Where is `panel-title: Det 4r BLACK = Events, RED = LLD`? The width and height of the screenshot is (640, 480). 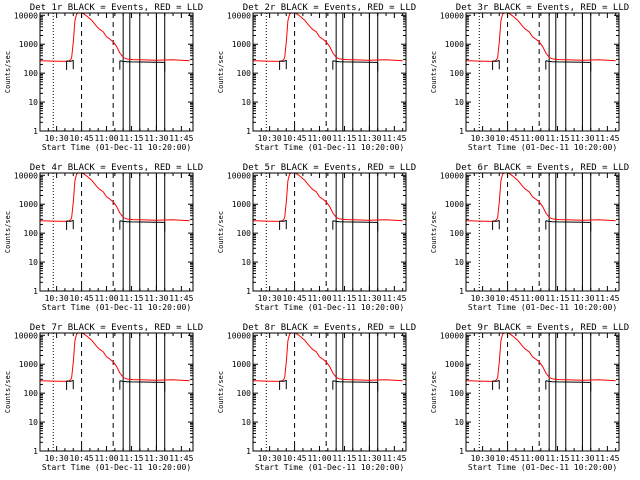
panel-title: Det 4r BLACK = Events, RED = LLD is located at coordinates (116, 168).